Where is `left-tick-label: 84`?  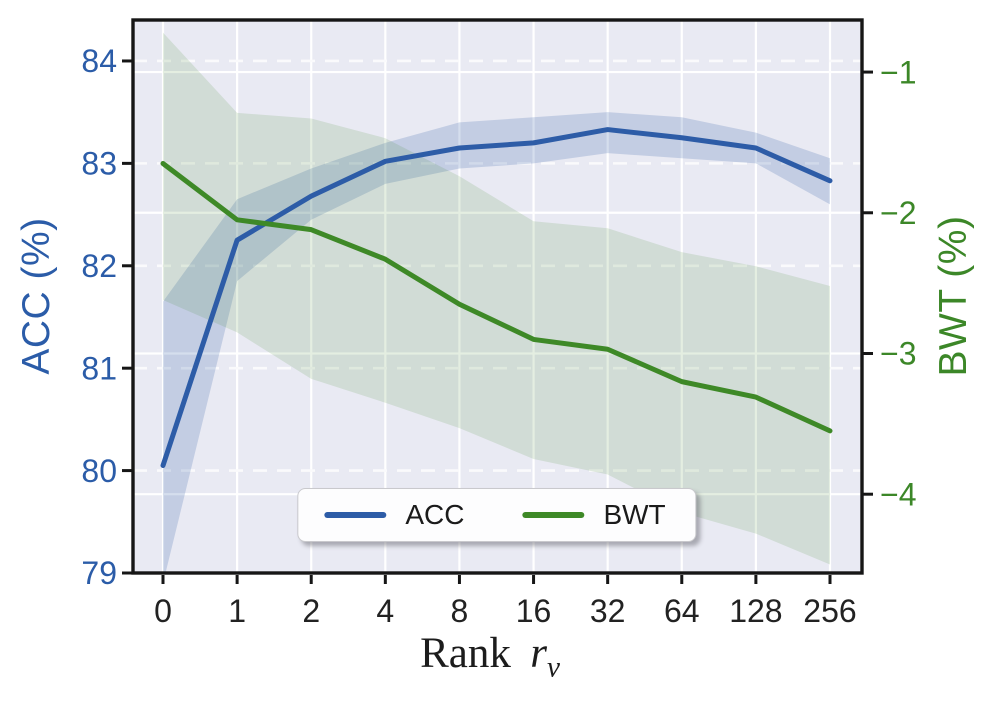
left-tick-label: 84 is located at coordinates (99, 61).